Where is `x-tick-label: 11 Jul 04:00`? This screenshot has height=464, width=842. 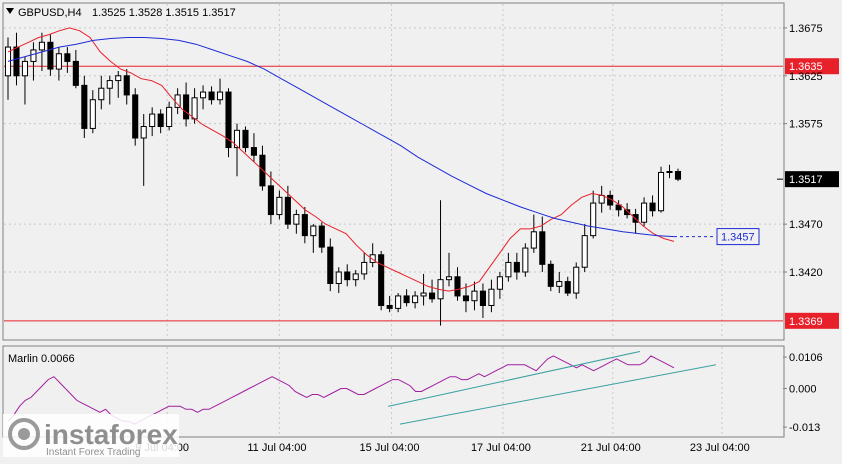 x-tick-label: 11 Jul 04:00 is located at coordinates (276, 448).